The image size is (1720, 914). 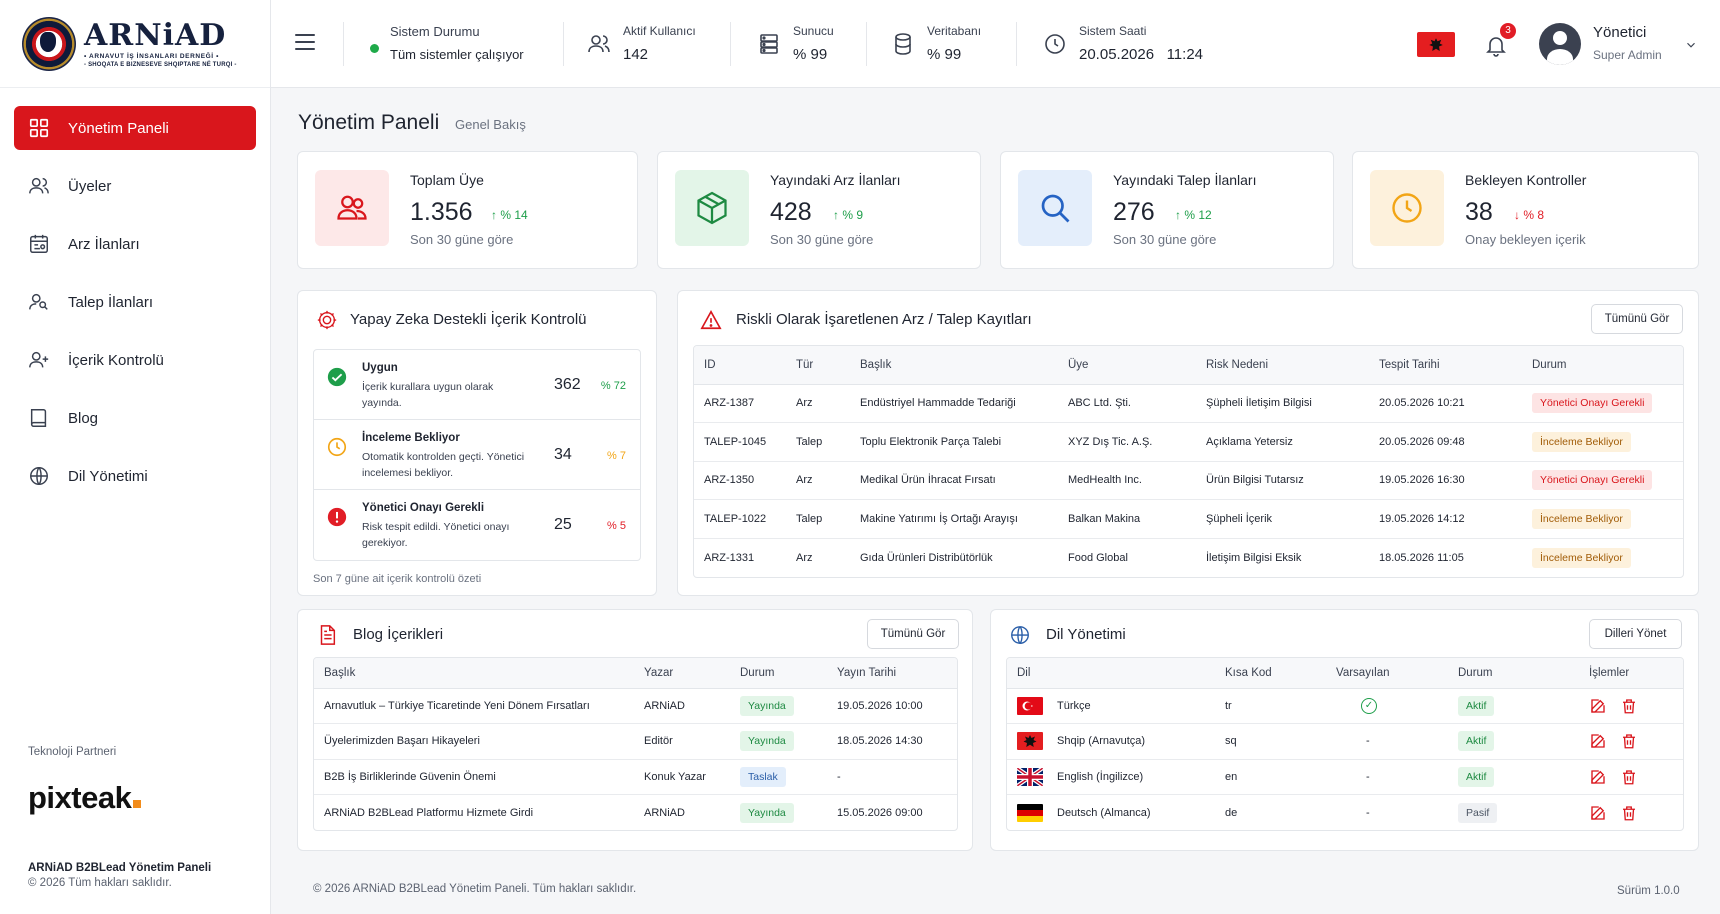 I want to click on user-name: Yönetici, so click(x=1620, y=32).